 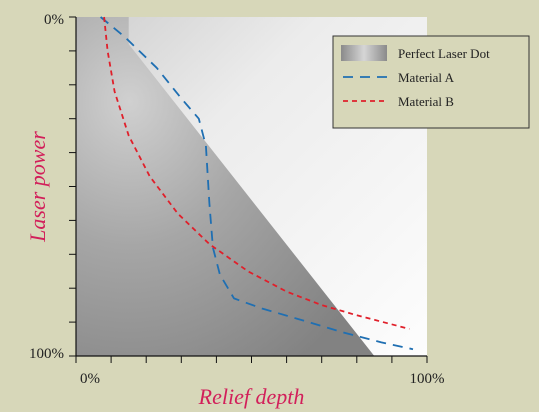 I want to click on legend: Perfect Laser Dot Material A Material B, so click(x=431, y=82).